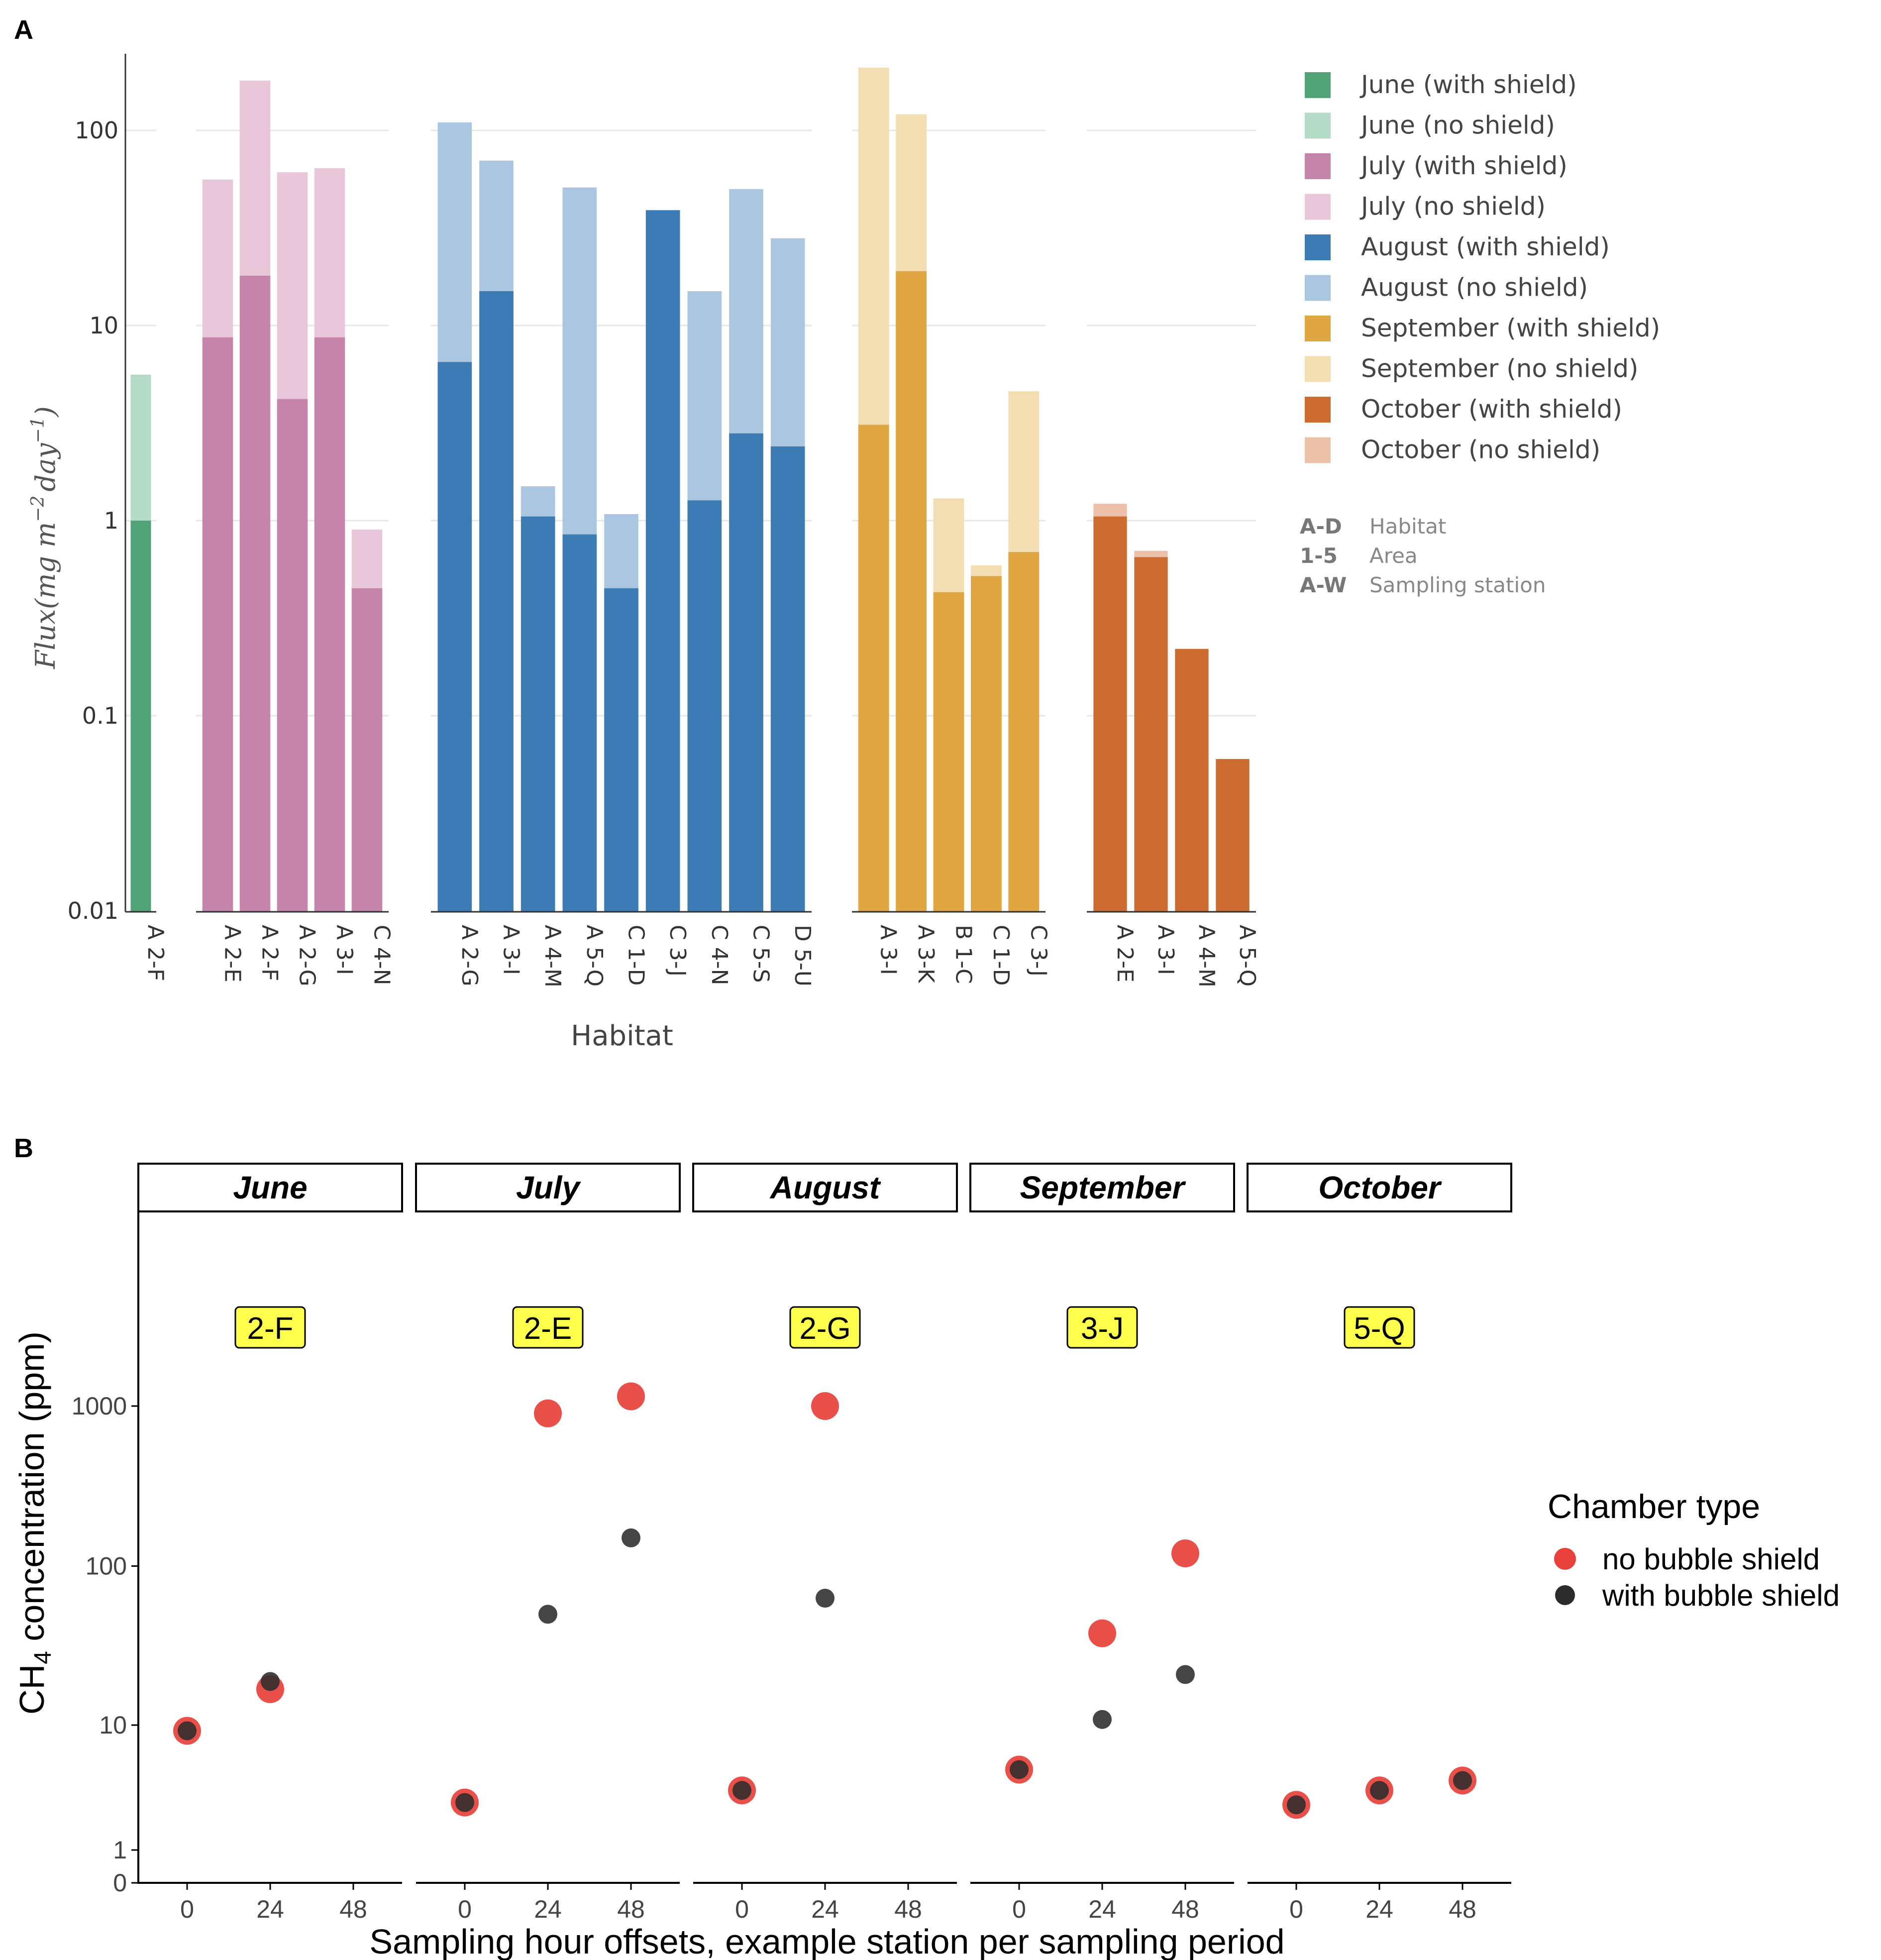 This screenshot has width=1881, height=1960. I want to click on category-label-october-2-E: A 2-E, so click(1125, 953).